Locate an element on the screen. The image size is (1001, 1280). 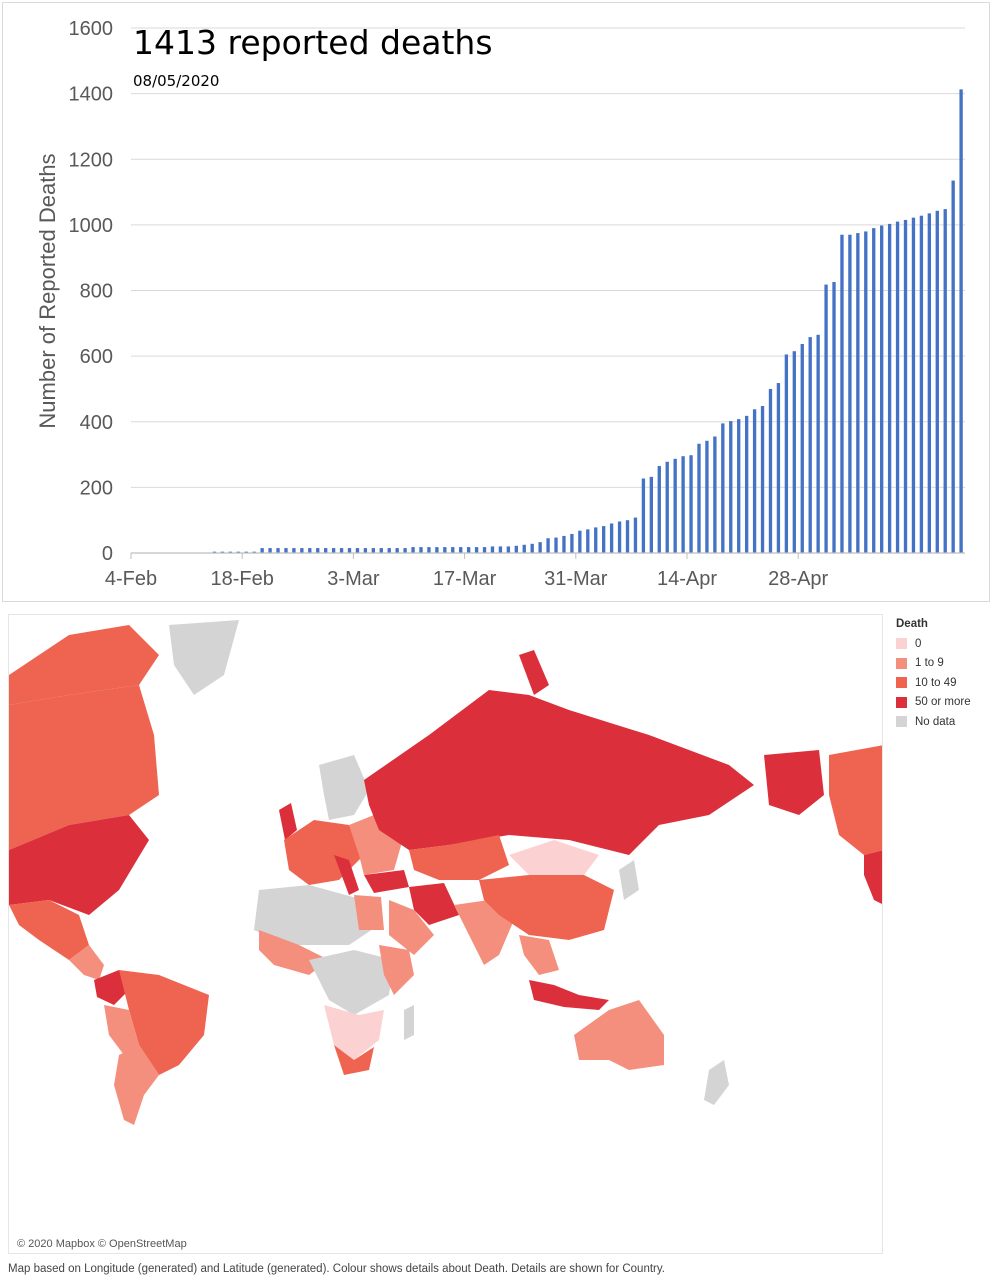
country-turkey is located at coordinates (386, 881).